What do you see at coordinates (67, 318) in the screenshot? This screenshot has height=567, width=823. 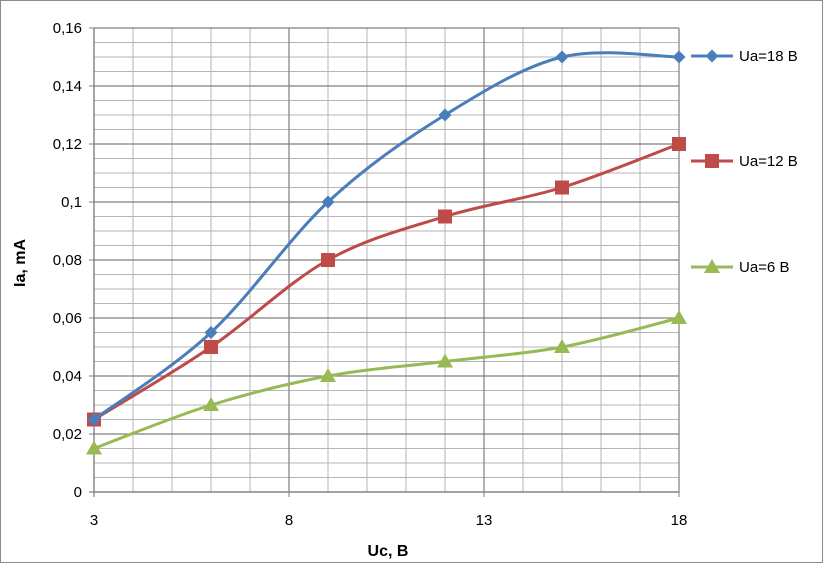 I see `y-tick-label: 0,06` at bounding box center [67, 318].